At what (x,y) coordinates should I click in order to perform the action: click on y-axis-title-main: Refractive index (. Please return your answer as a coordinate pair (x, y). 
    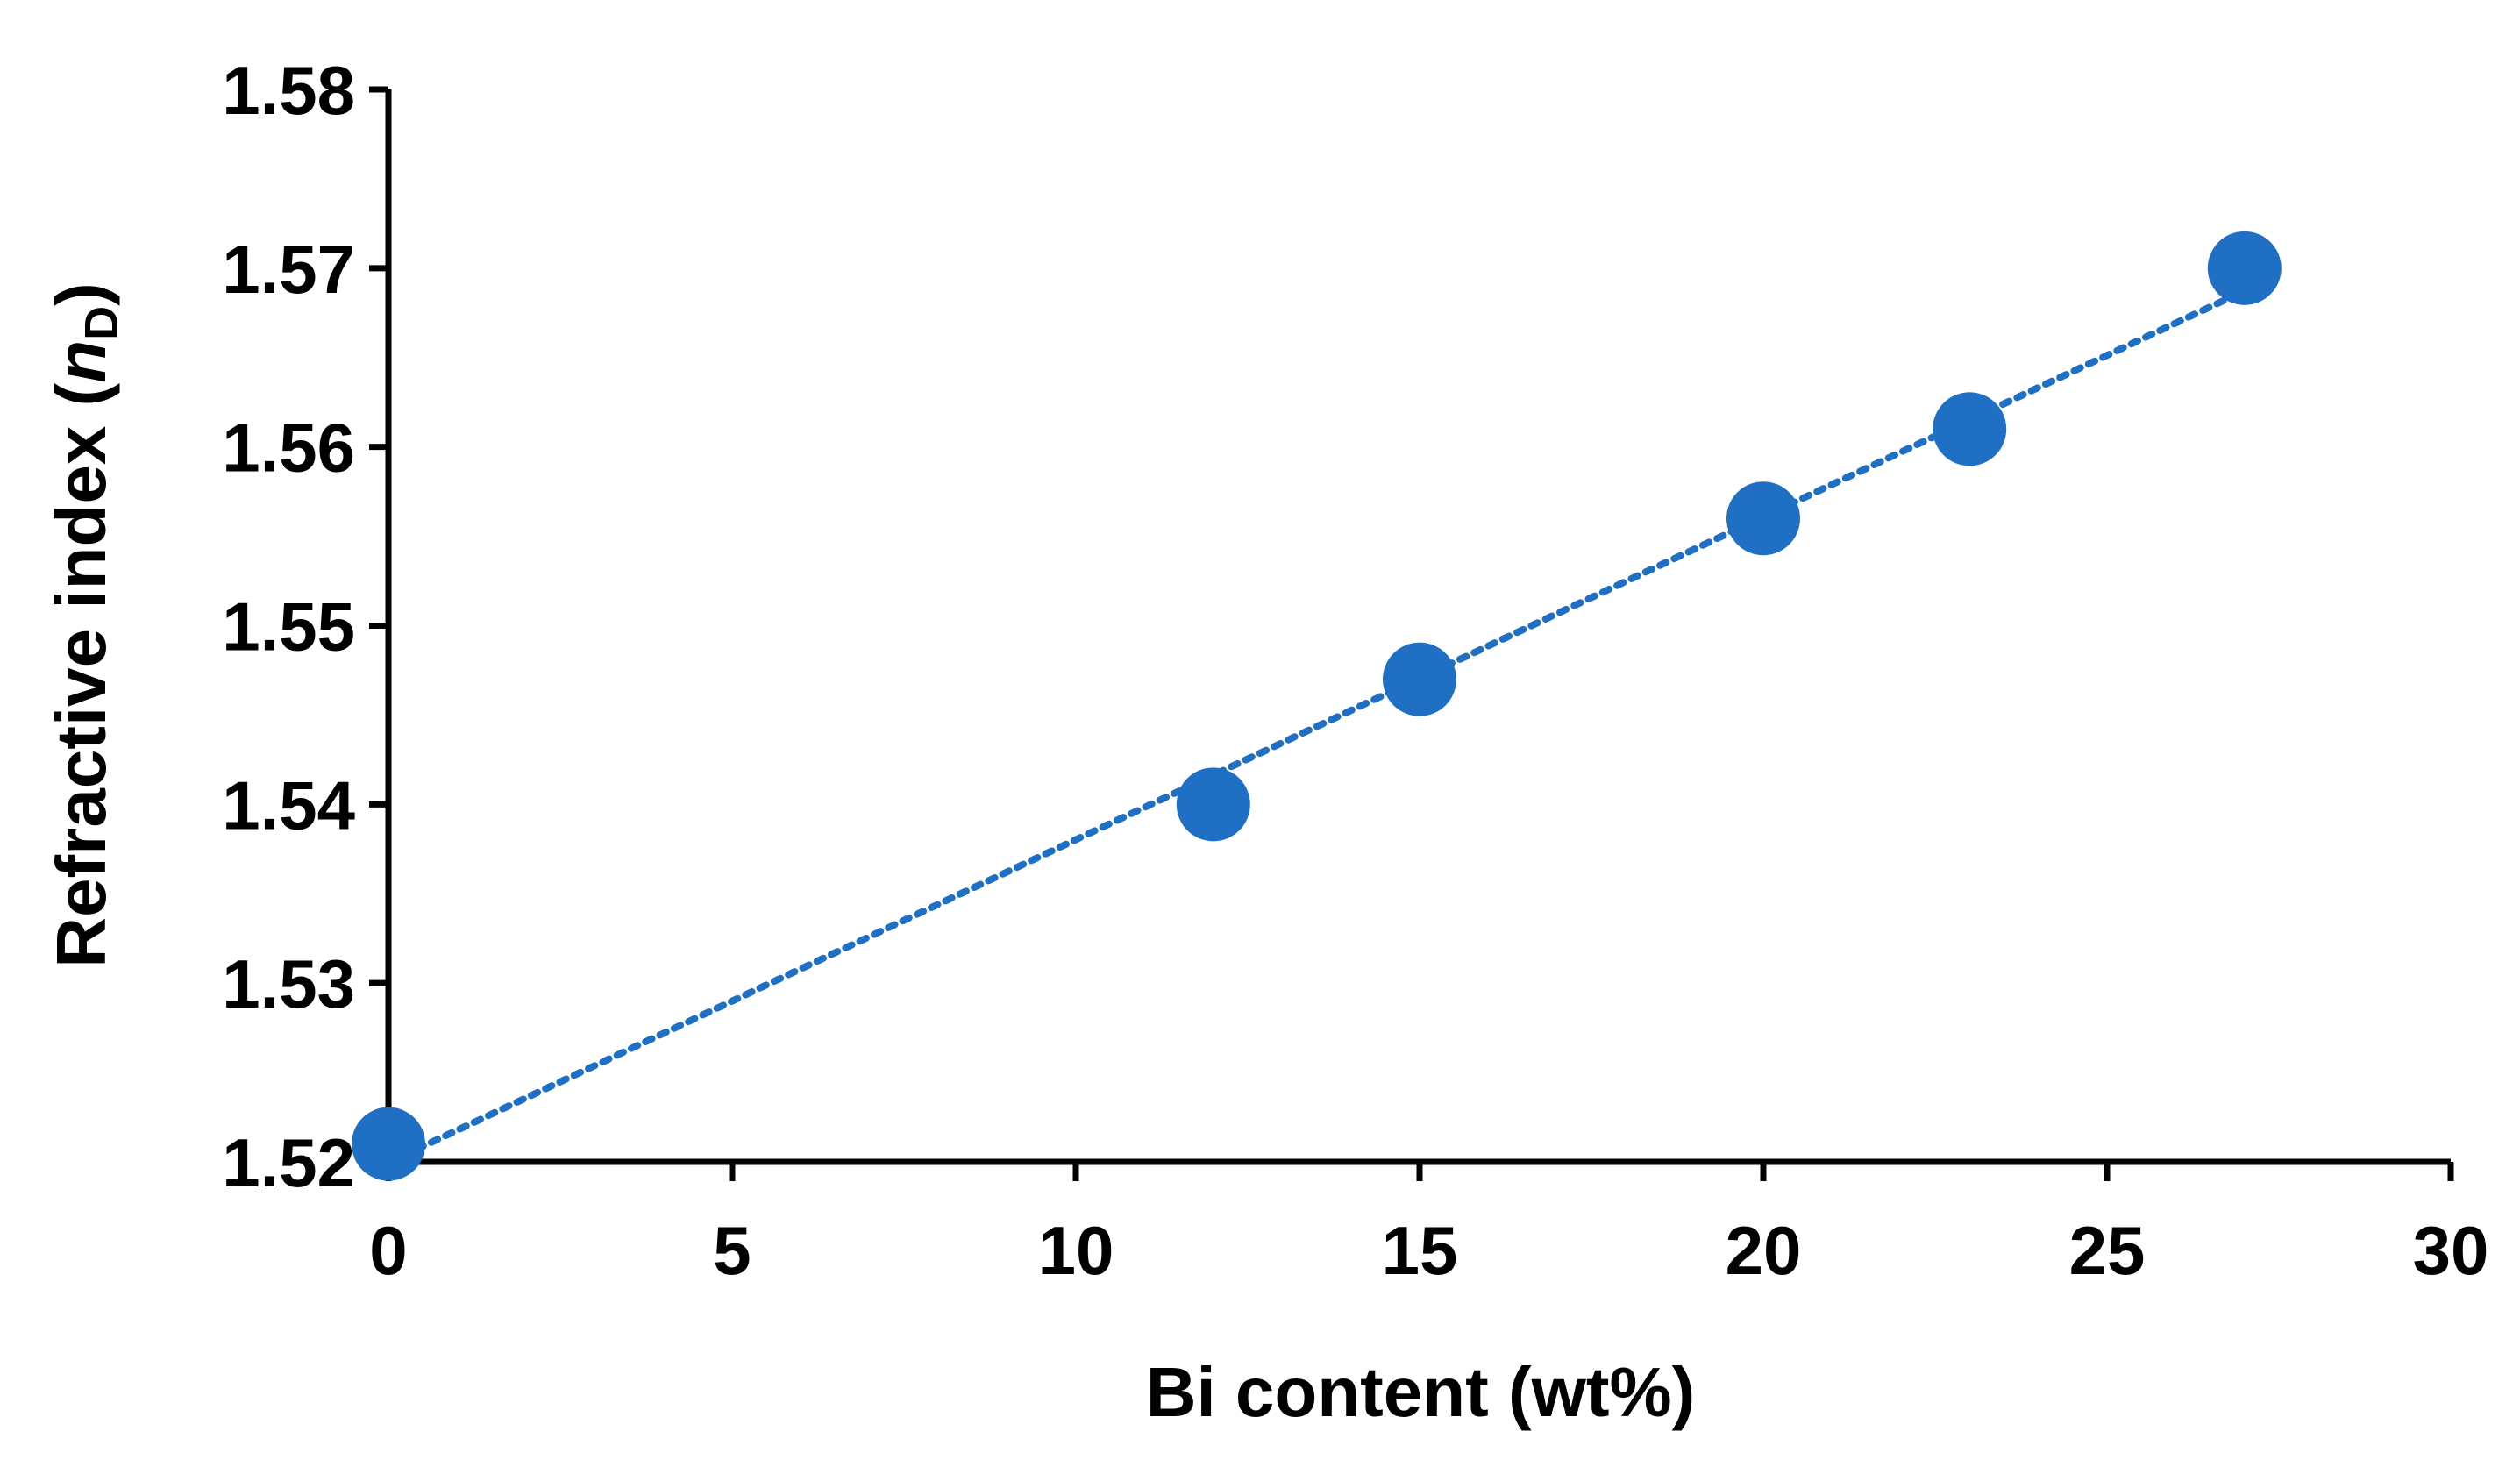
    Looking at the image, I should click on (81, 674).